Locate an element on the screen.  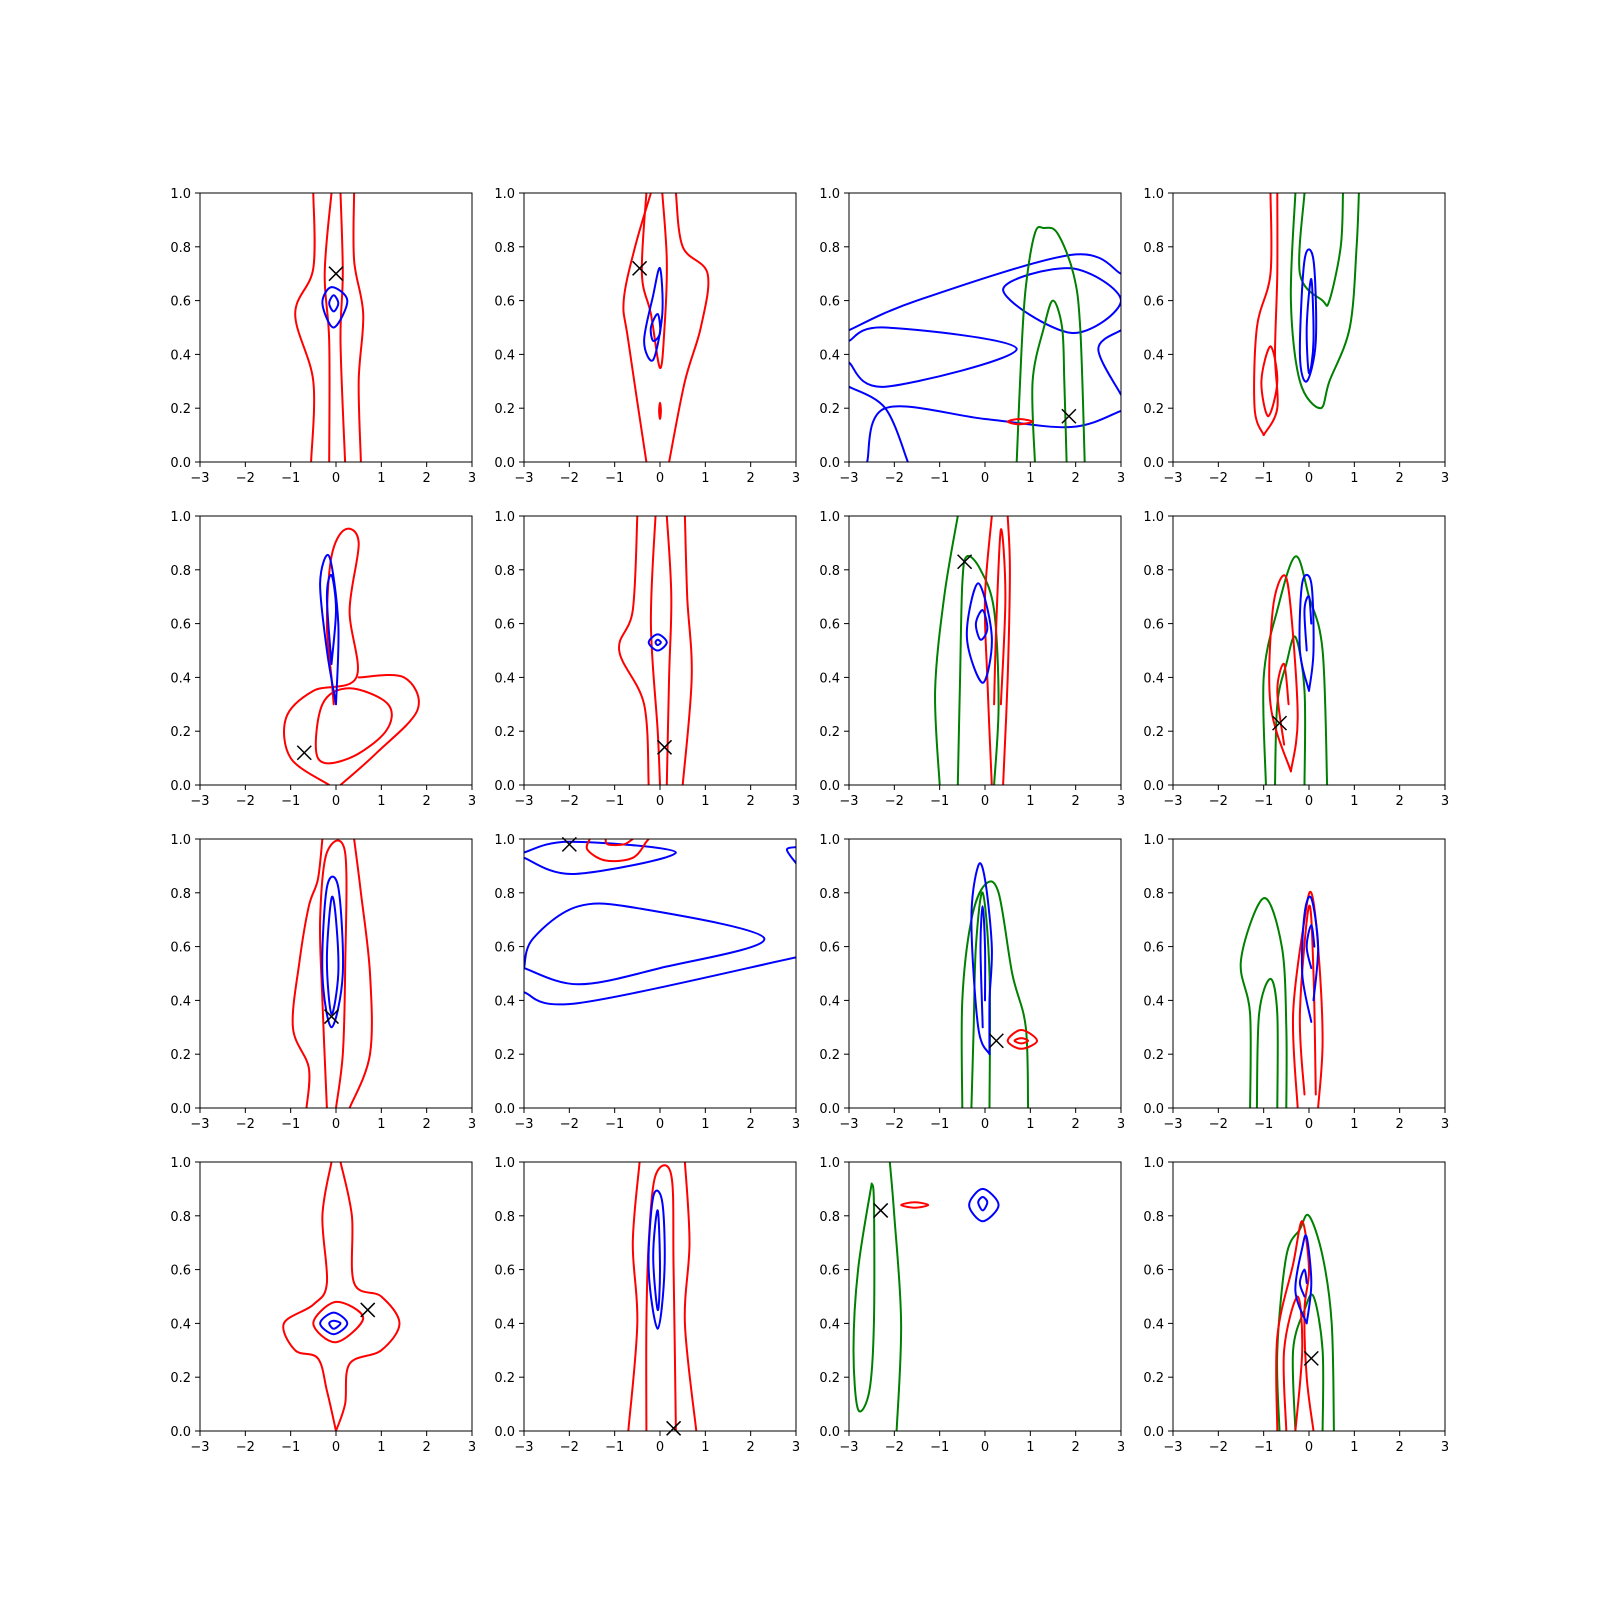
y-tick-label: 0.2 is located at coordinates (829, 732).